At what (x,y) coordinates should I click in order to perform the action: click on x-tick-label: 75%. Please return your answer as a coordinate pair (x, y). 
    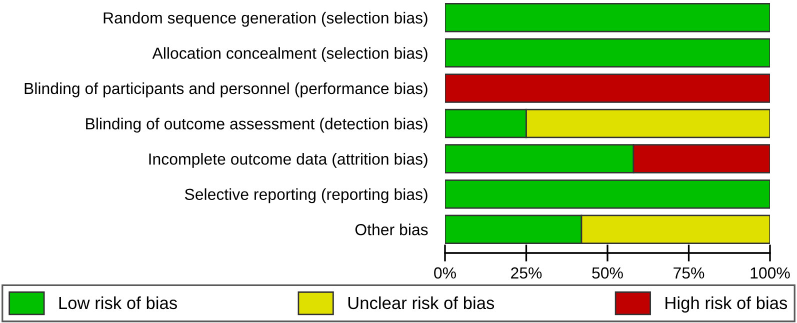
    Looking at the image, I should click on (689, 273).